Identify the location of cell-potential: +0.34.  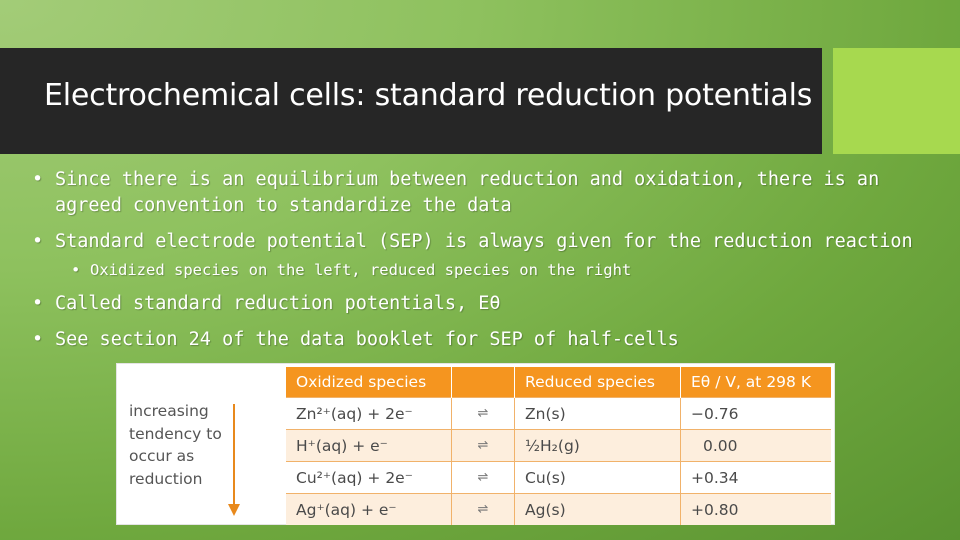
(755, 477).